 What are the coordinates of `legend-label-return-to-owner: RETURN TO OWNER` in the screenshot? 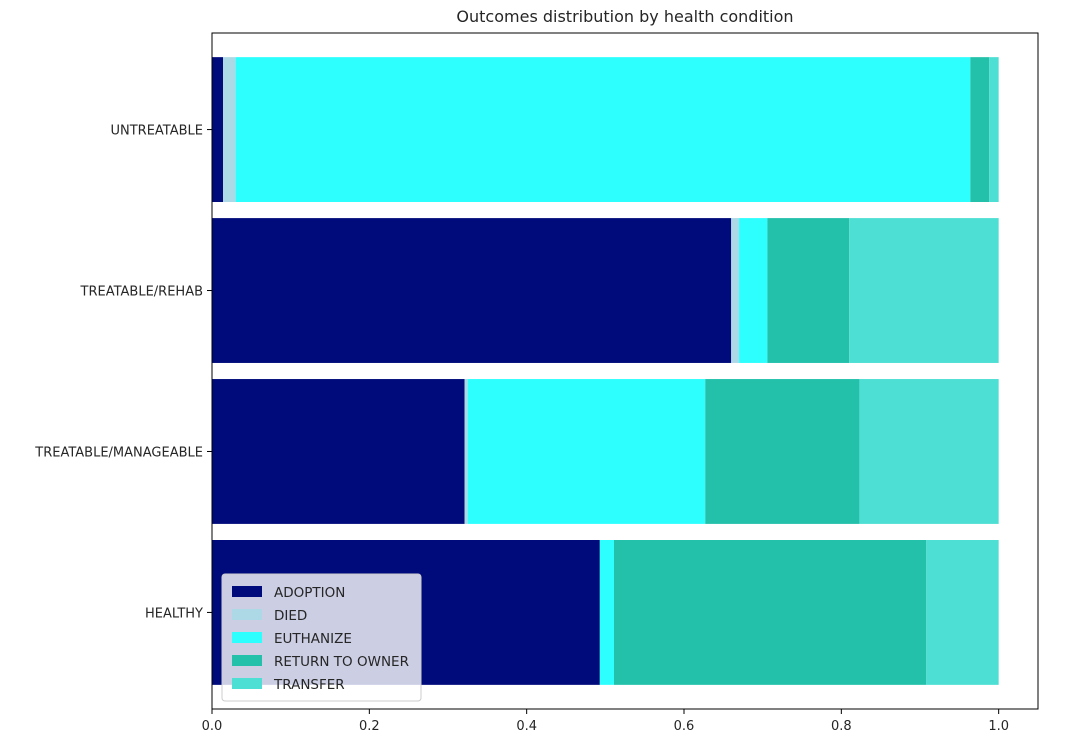 It's located at (341, 662).